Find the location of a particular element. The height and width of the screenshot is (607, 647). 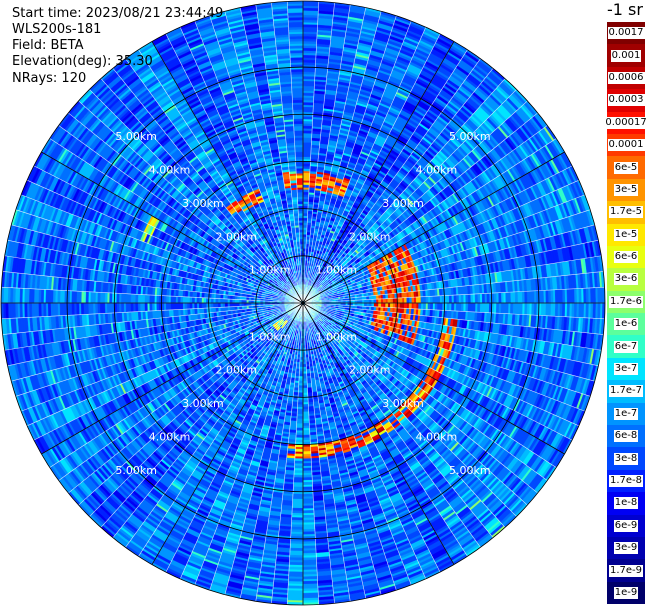

colorbar-swatch: 0.0017 is located at coordinates (626, 33).